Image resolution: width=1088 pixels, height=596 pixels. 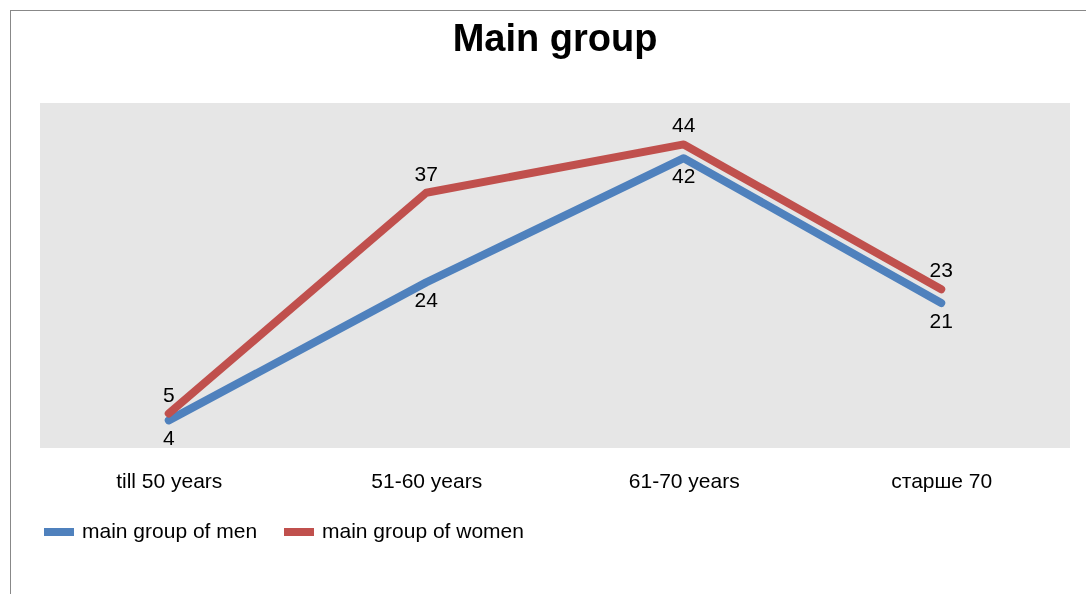 I want to click on data-label: 44, so click(x=684, y=125).